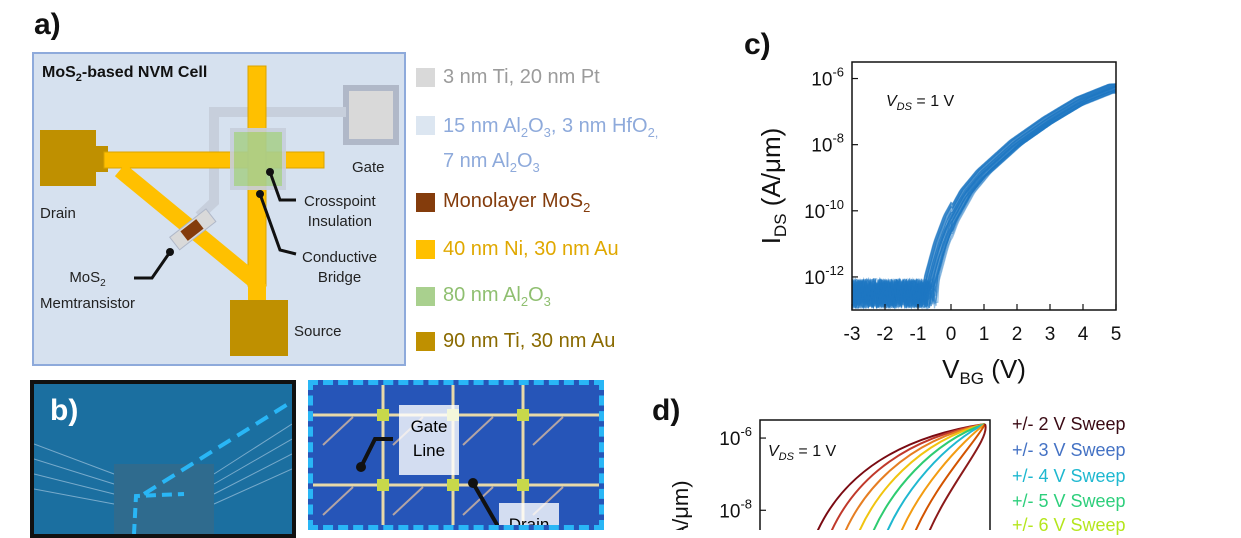 Image resolution: width=1241 pixels, height=538 pixels. What do you see at coordinates (529, 514) in the screenshot?
I see `drain-callout: Drain` at bounding box center [529, 514].